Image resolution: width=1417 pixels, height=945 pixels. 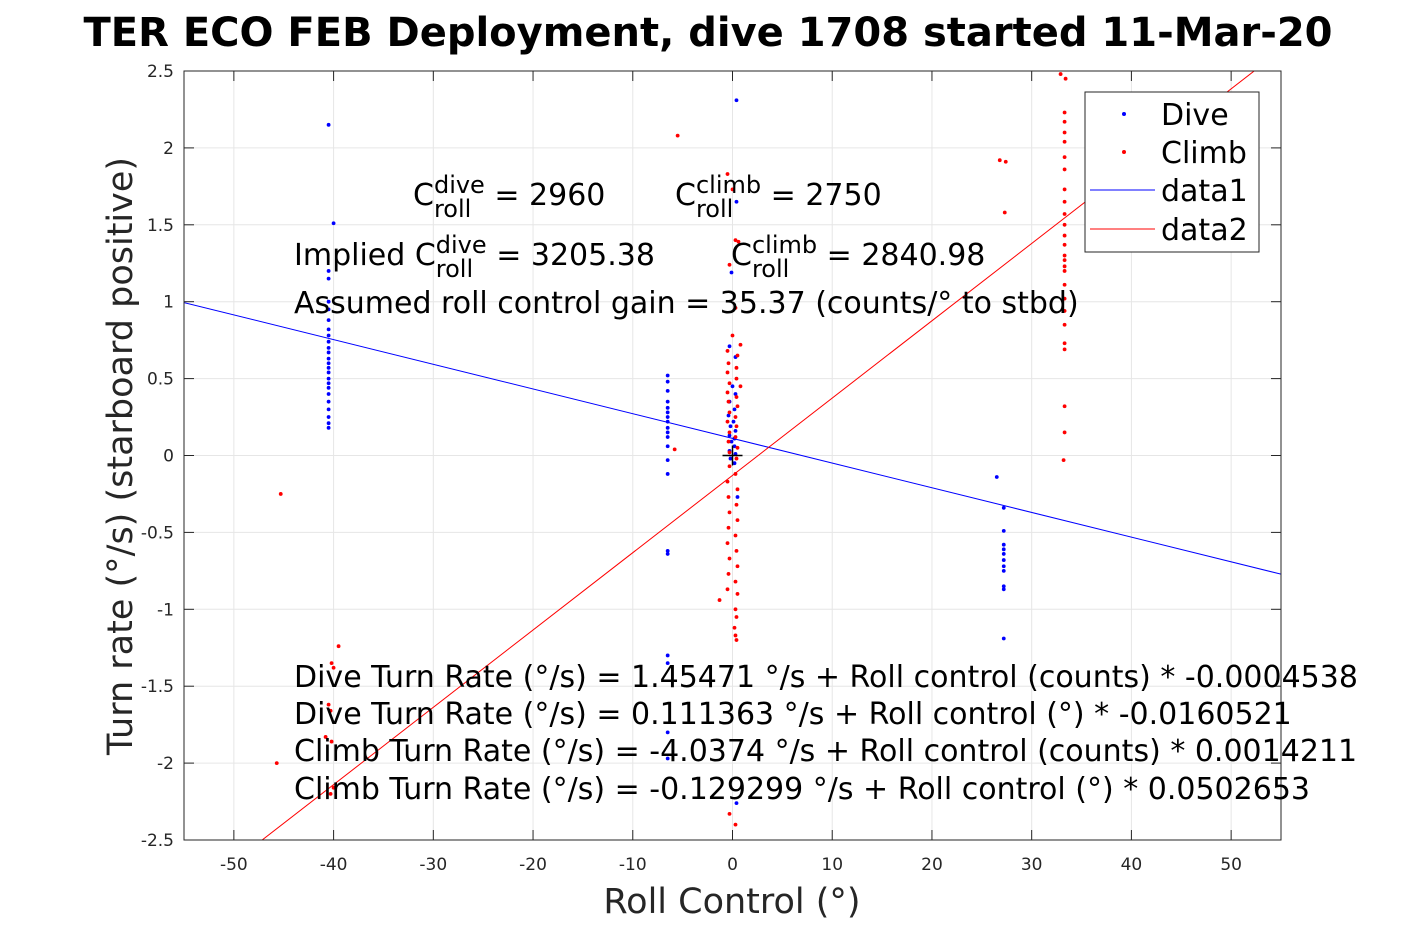 What do you see at coordinates (234, 865) in the screenshot?
I see `x-tick-label: -50` at bounding box center [234, 865].